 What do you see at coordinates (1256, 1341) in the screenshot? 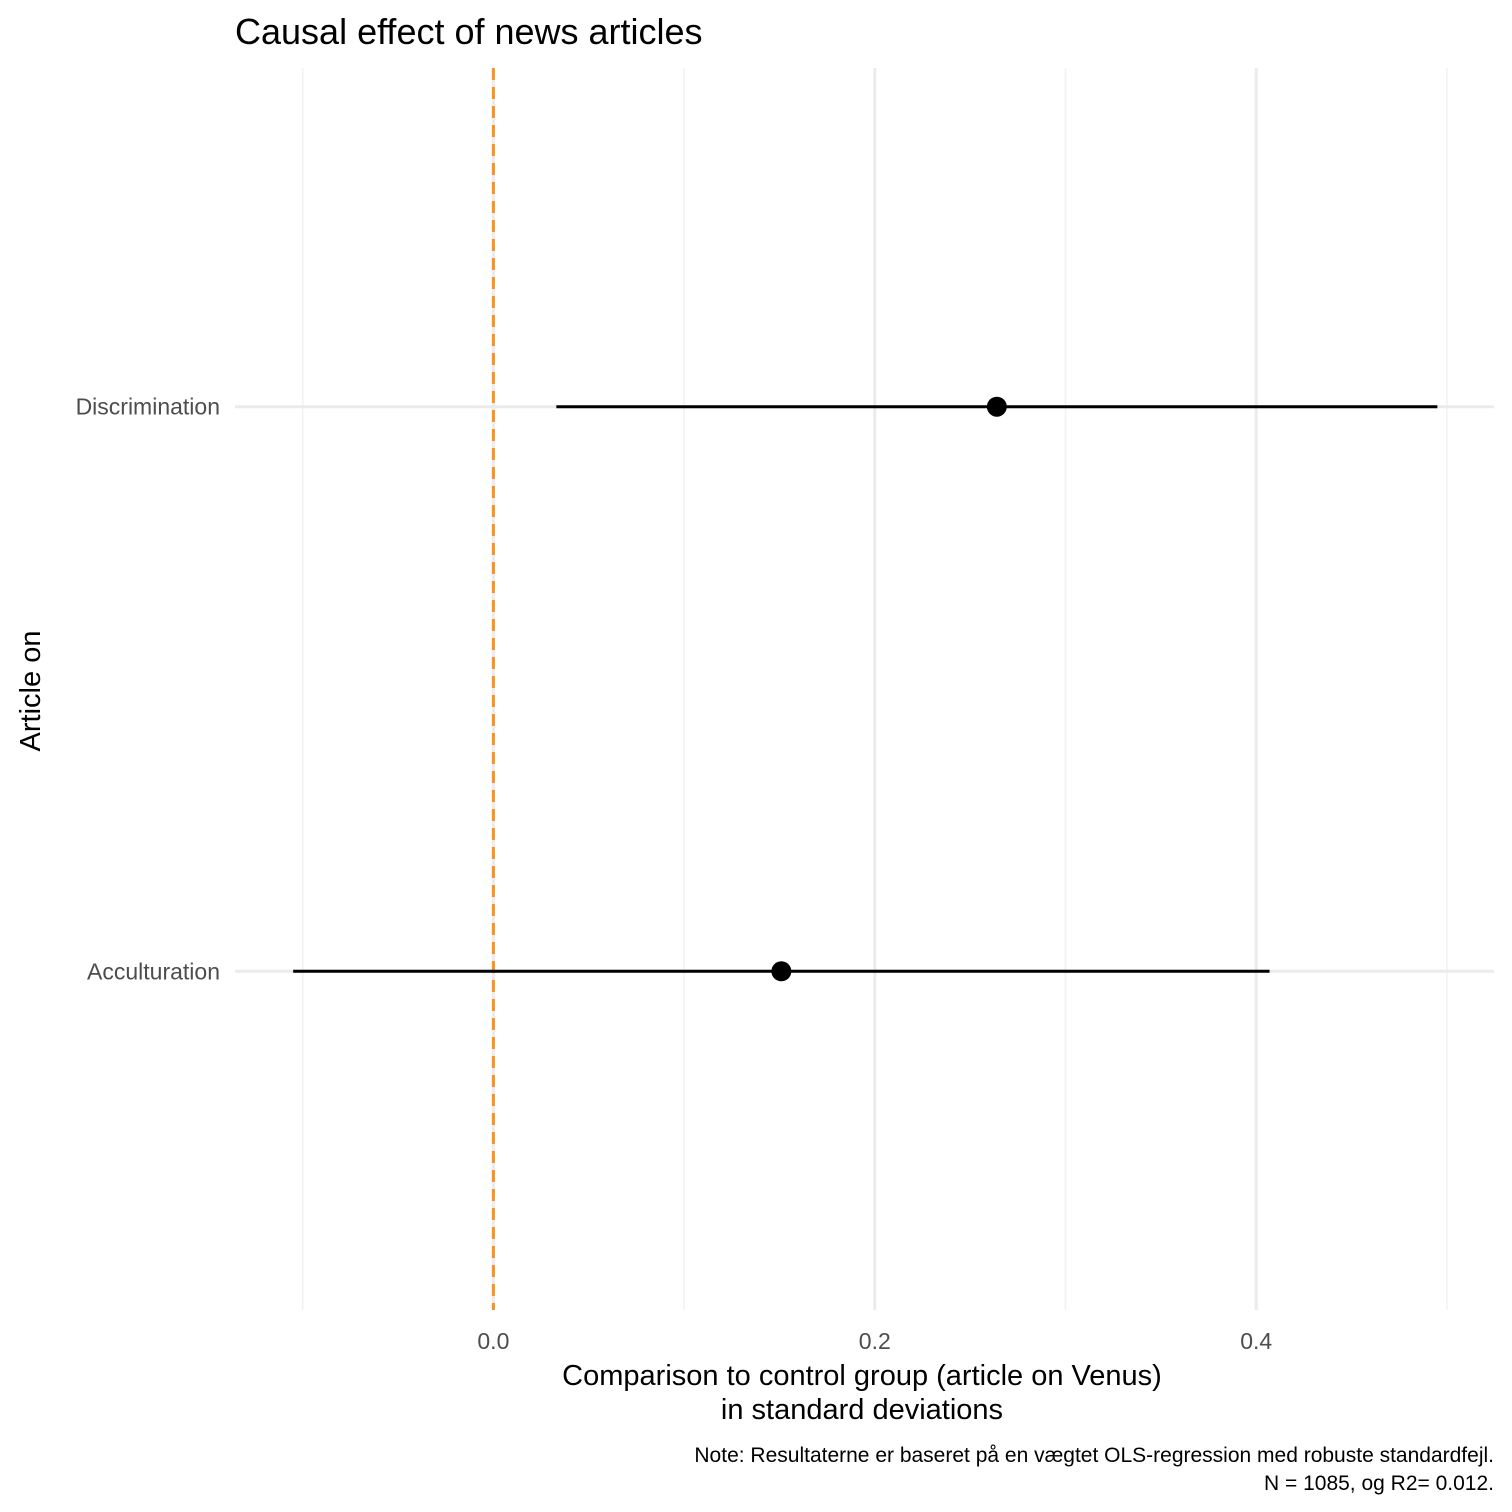
I see `x-tick-label: 0.4` at bounding box center [1256, 1341].